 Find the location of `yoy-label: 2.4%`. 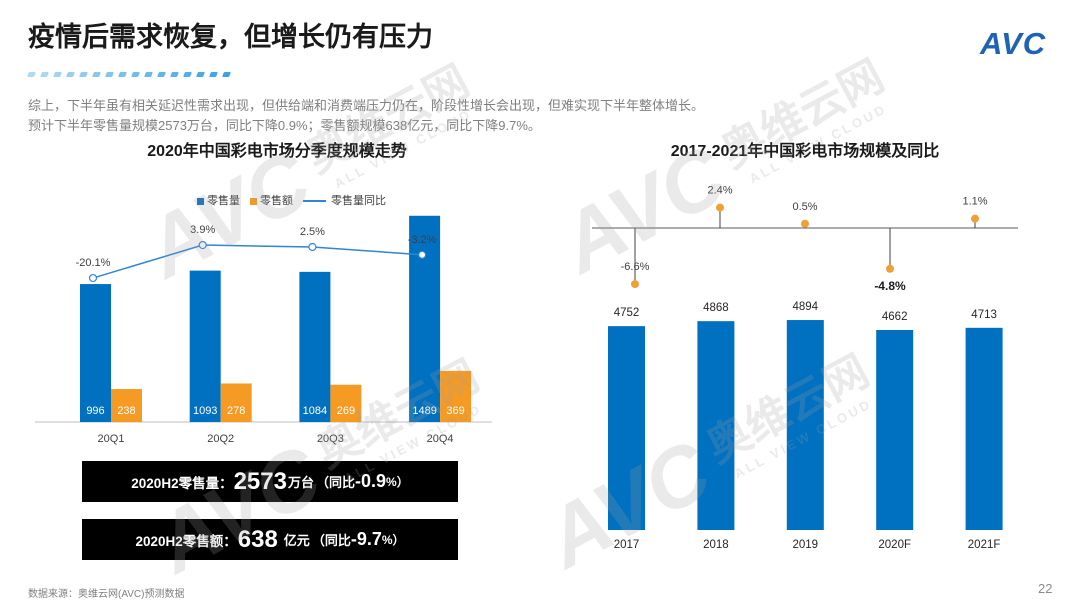

yoy-label: 2.4% is located at coordinates (719, 191).